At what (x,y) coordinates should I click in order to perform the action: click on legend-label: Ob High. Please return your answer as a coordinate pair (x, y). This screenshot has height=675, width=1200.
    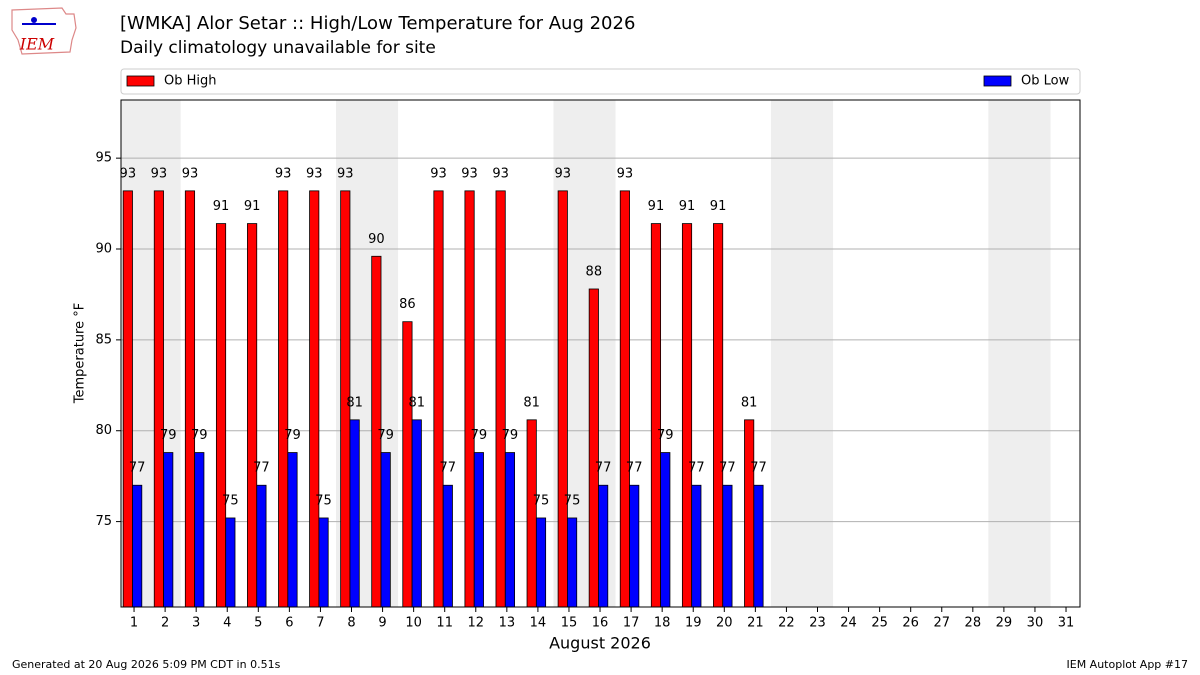
    Looking at the image, I should click on (190, 81).